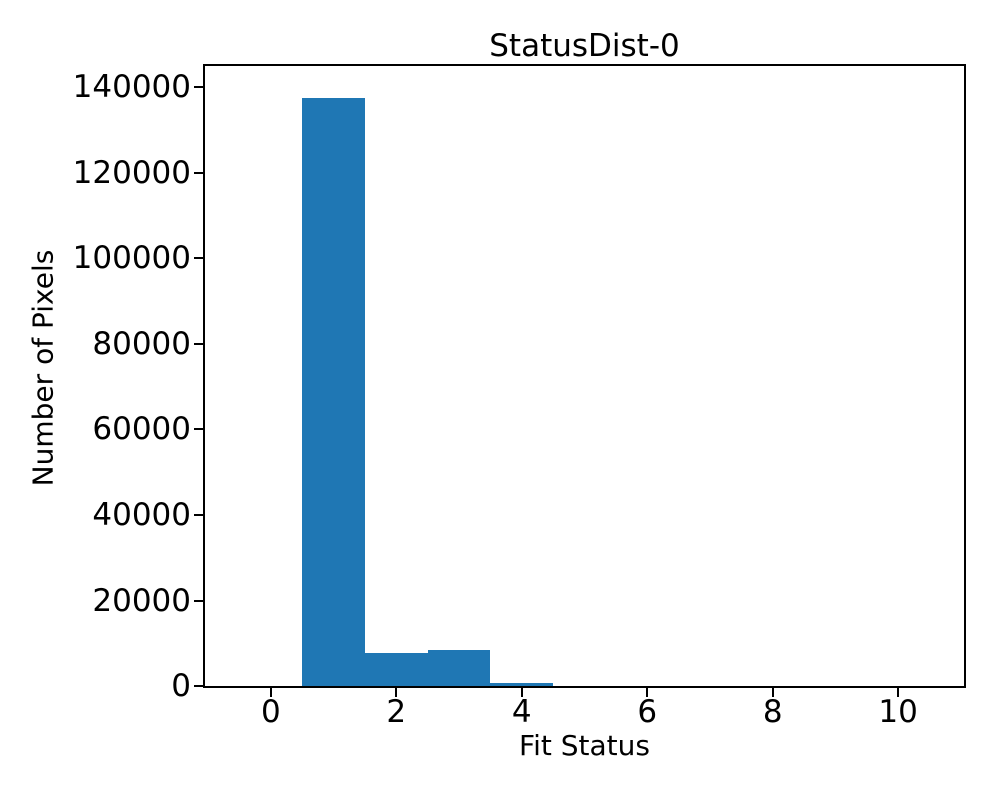 The width and height of the screenshot is (1000, 800). Describe the element at coordinates (647, 712) in the screenshot. I see `x-tick-label: 6` at that location.